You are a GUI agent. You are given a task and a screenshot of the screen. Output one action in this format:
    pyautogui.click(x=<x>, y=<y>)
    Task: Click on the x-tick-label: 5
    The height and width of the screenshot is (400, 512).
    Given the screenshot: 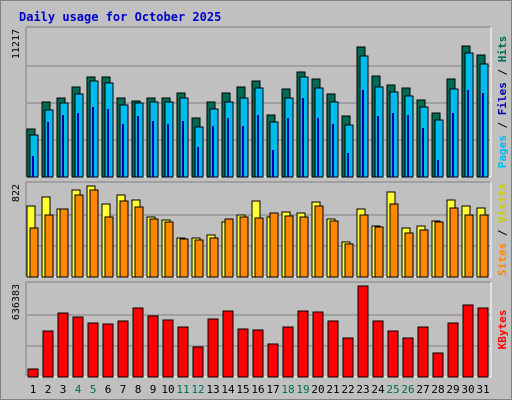 What is the action you would take?
    pyautogui.click(x=93, y=389)
    